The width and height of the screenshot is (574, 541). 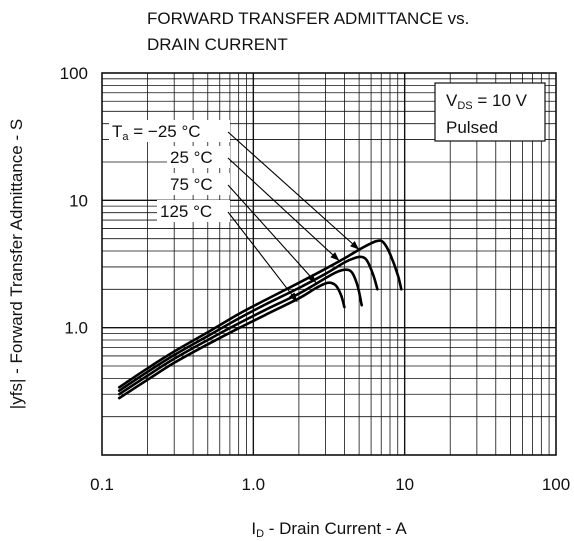 I want to click on annotation-label: 125 °C, so click(x=186, y=211).